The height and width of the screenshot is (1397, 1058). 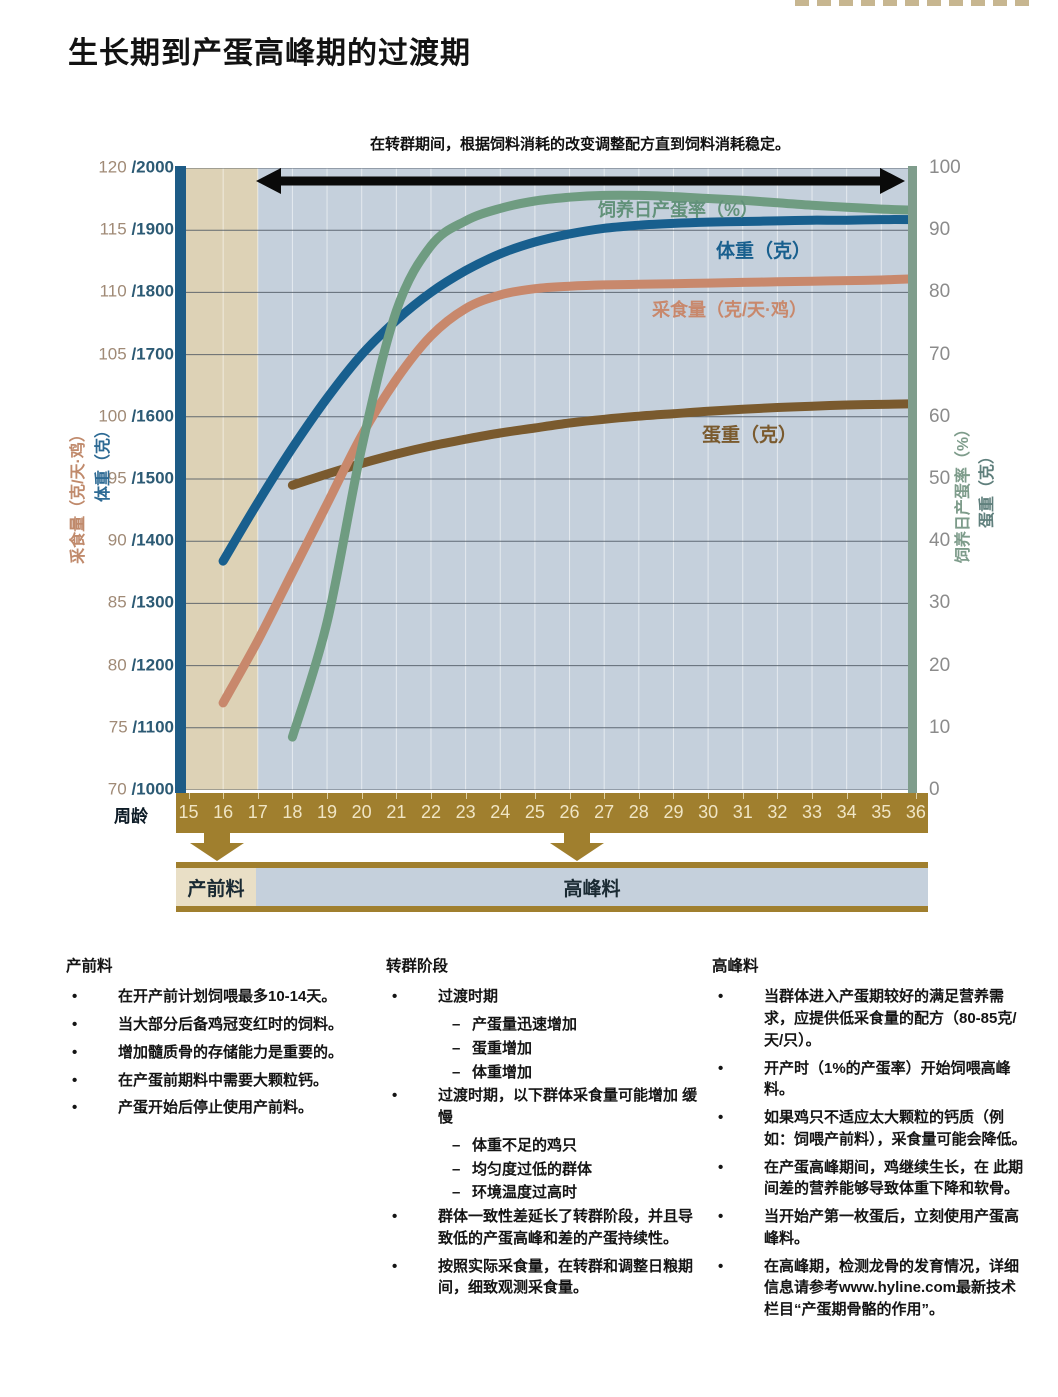 I want to click on right-axis-tick: 40, so click(x=940, y=541).